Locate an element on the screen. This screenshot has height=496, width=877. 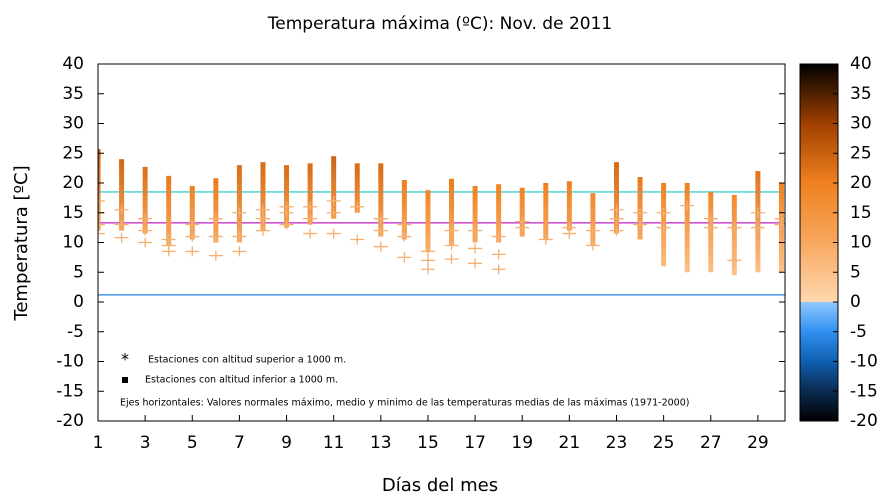
y-tick-label: 5 is located at coordinates (78, 272).